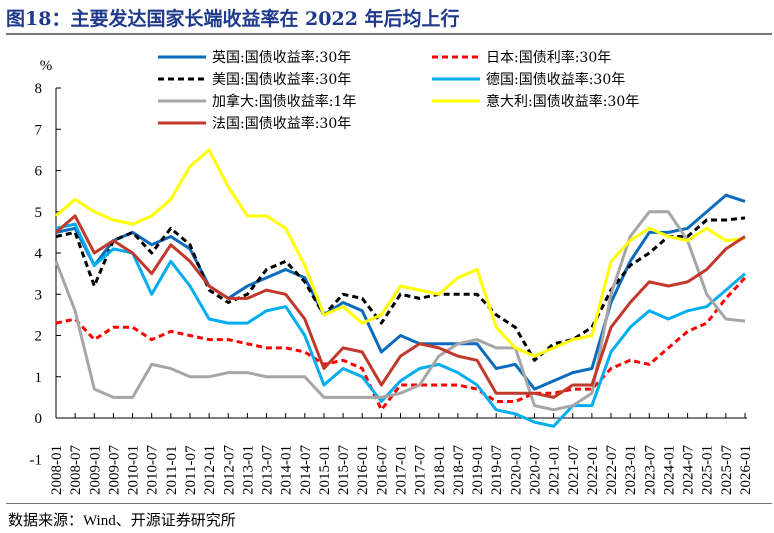  What do you see at coordinates (669, 470) in the screenshot?
I see `x-tick-label: 2024-01` at bounding box center [669, 470].